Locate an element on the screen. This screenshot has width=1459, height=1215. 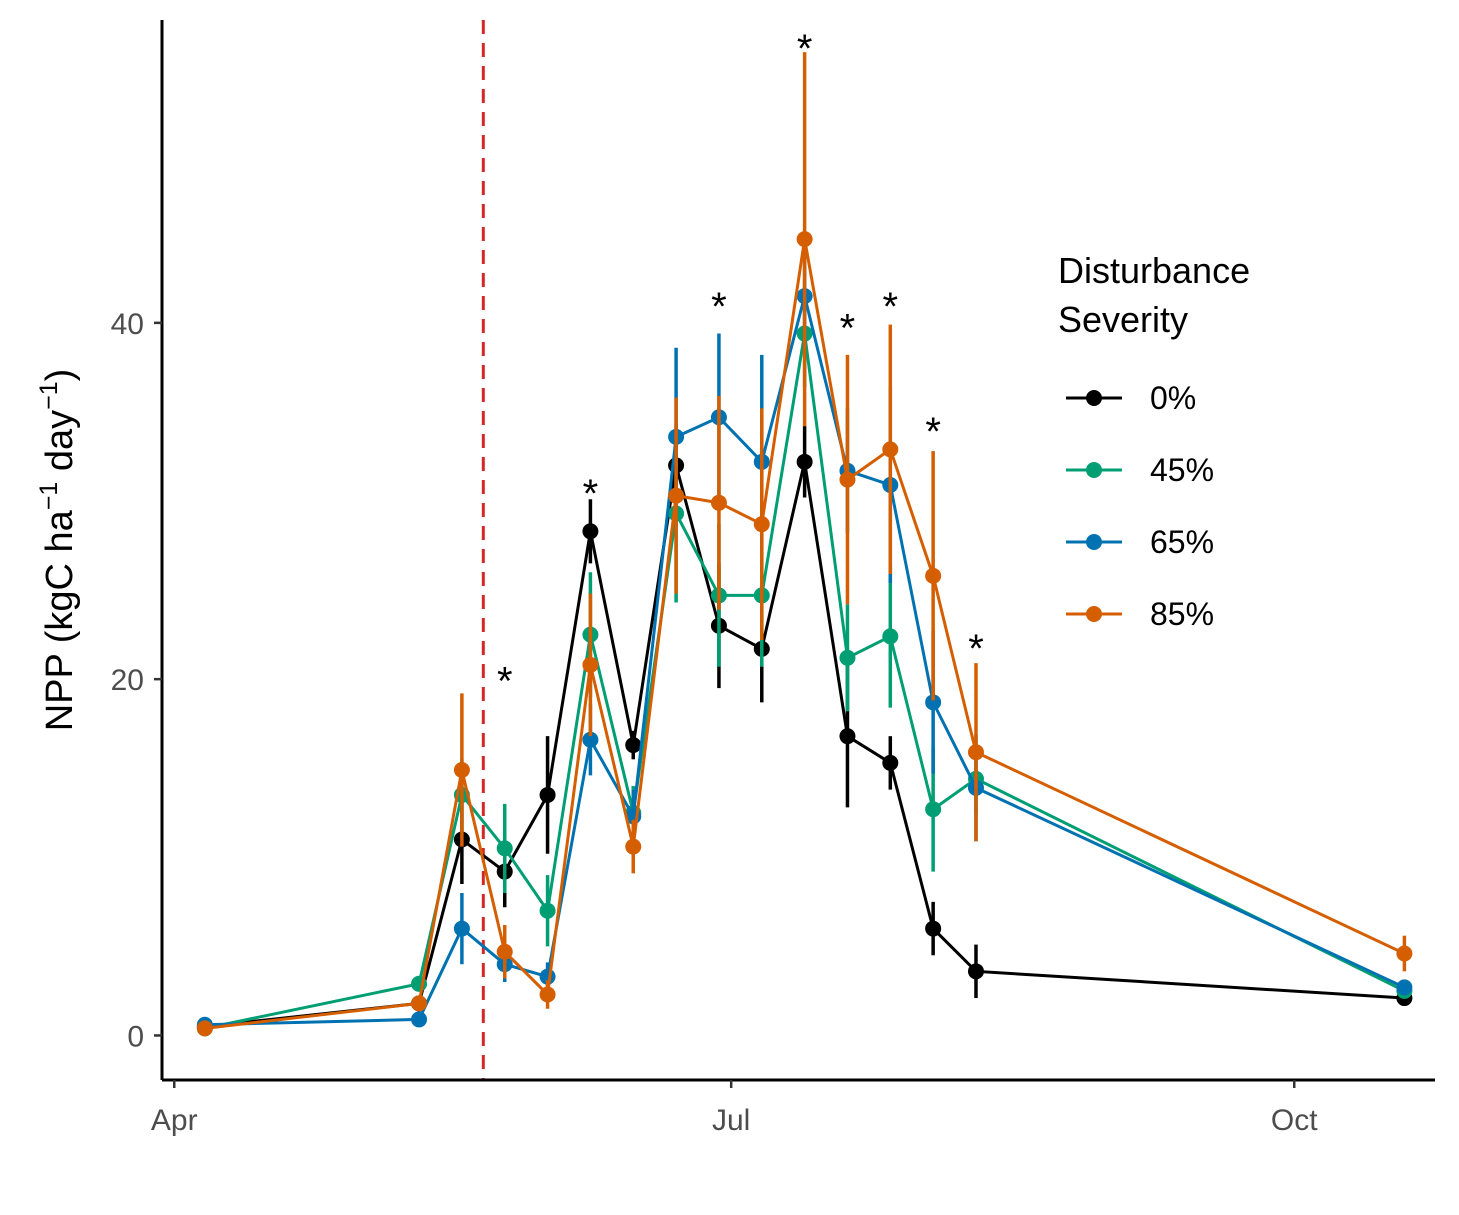
x-tick-label: Jul is located at coordinates (731, 1120).